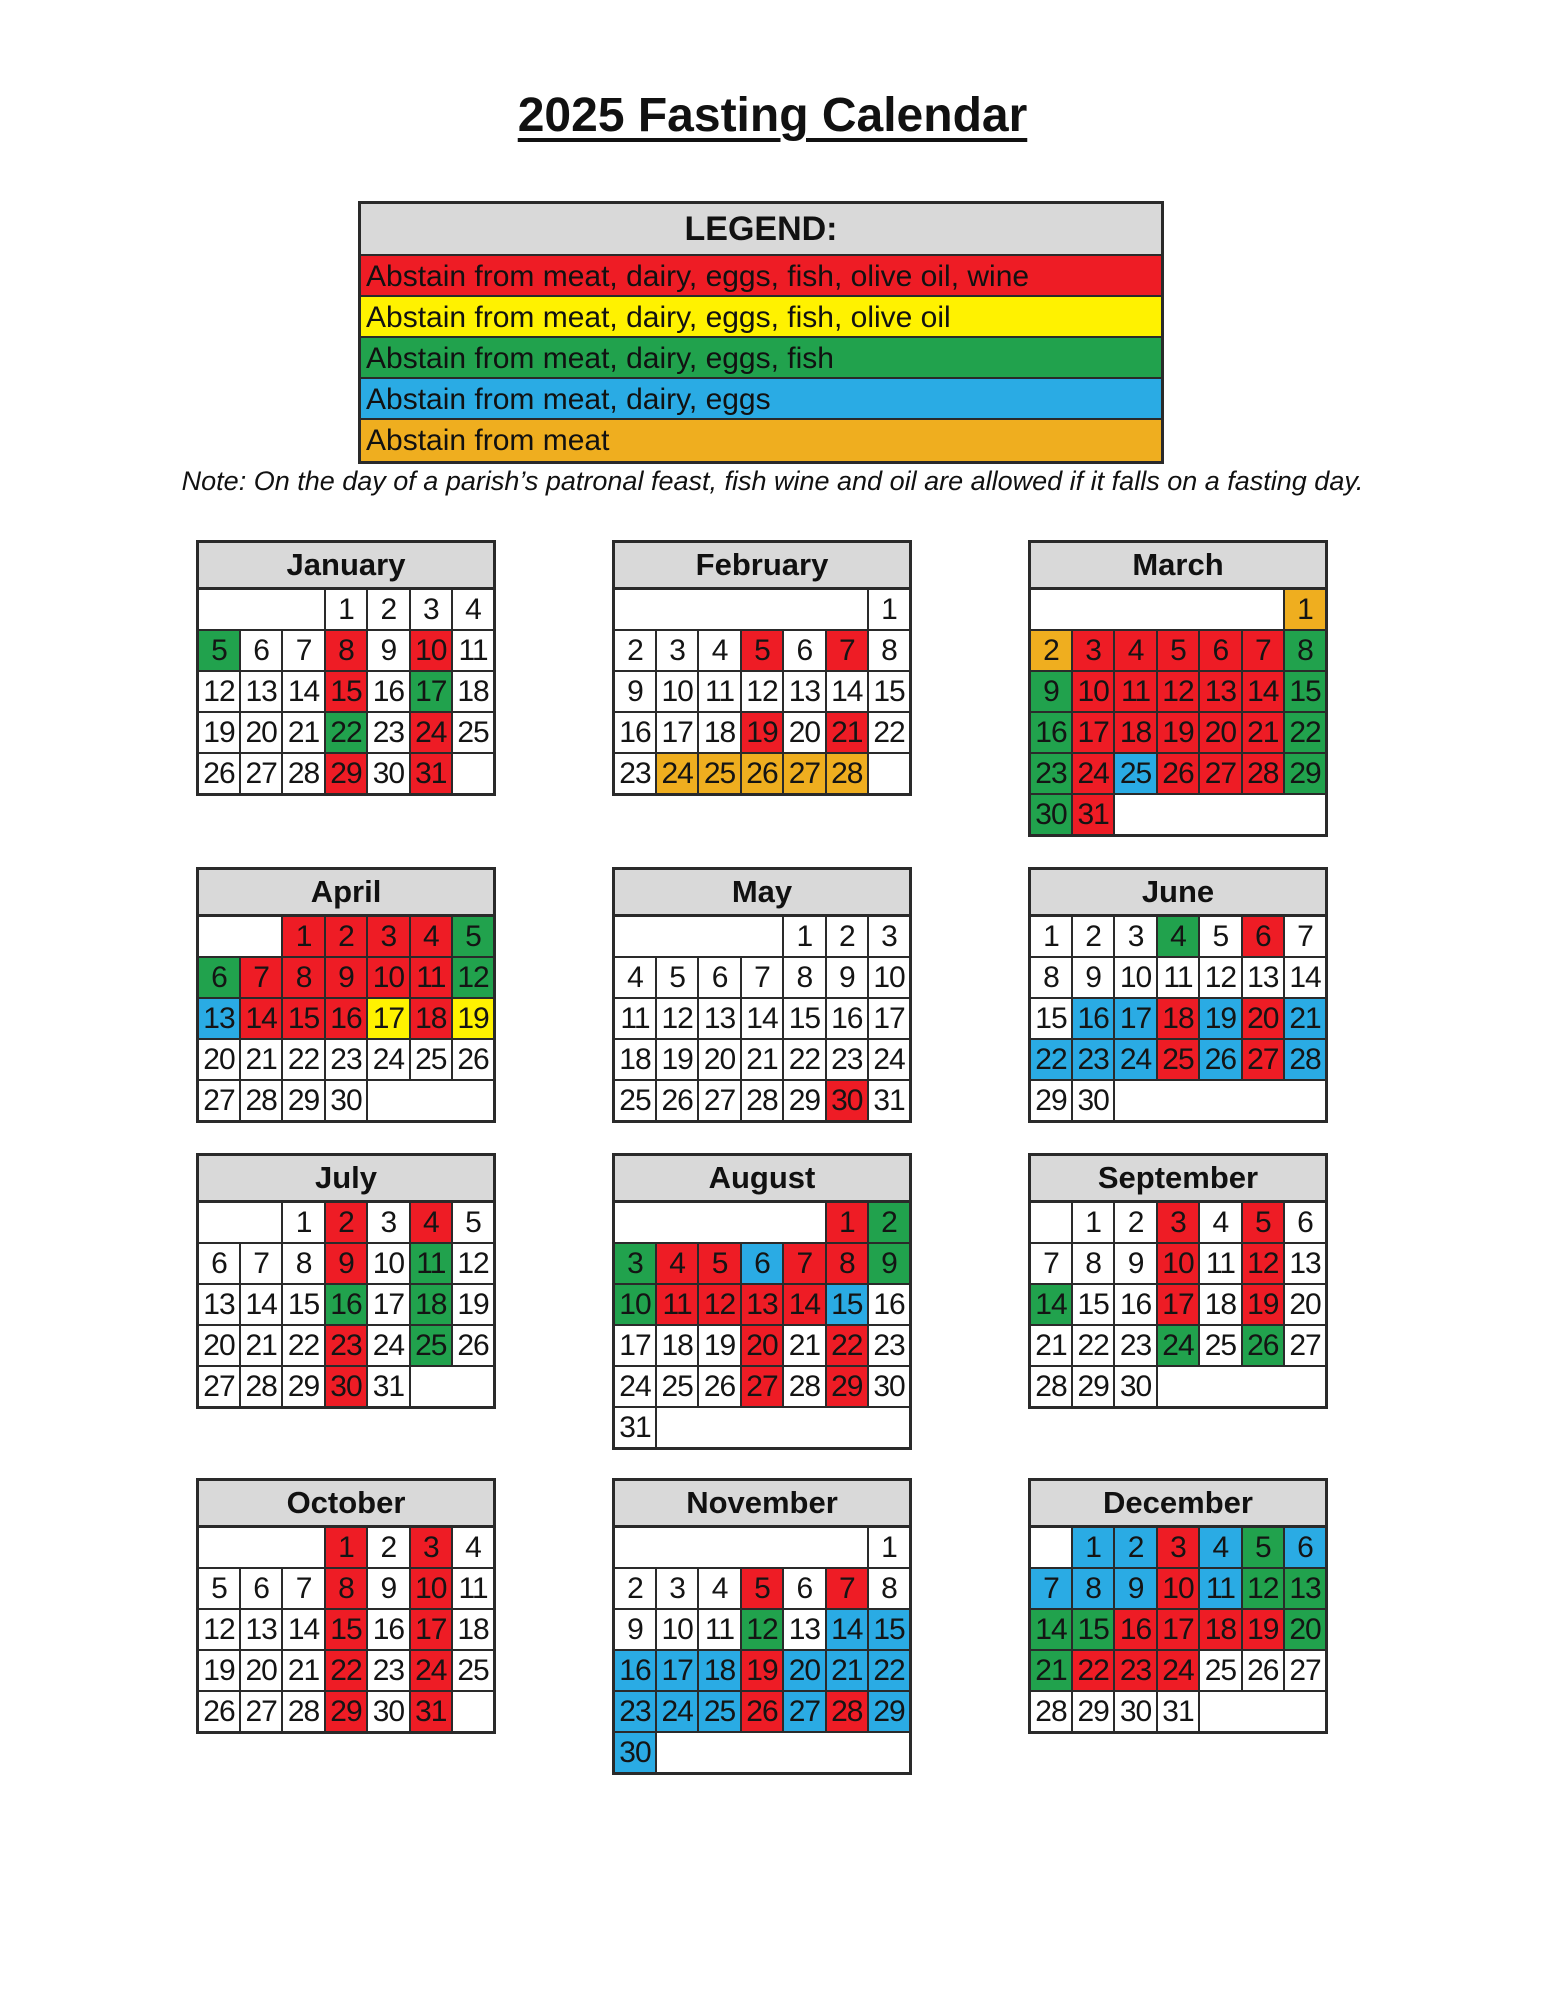 The width and height of the screenshot is (1545, 2000). Describe the element at coordinates (719, 1386) in the screenshot. I see `day-cell-august-26: 26` at that location.